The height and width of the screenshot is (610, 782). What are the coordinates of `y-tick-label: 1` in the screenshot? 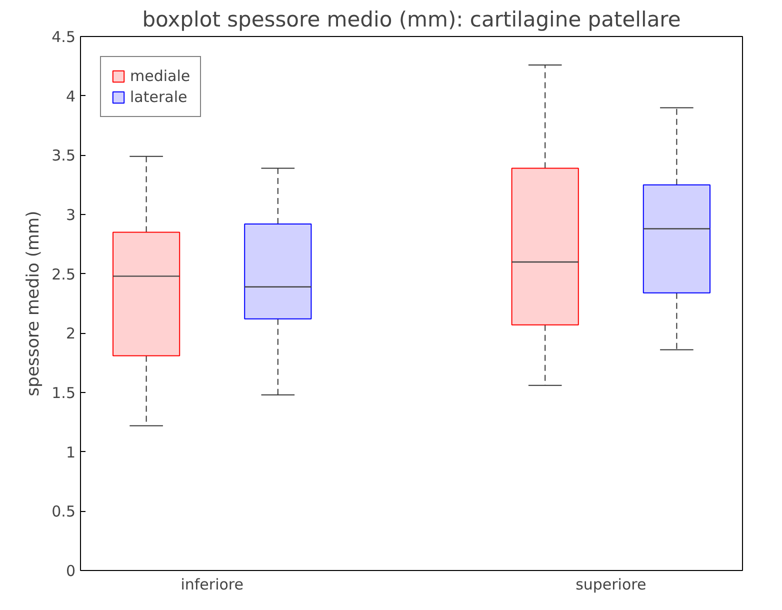 It's located at (71, 452).